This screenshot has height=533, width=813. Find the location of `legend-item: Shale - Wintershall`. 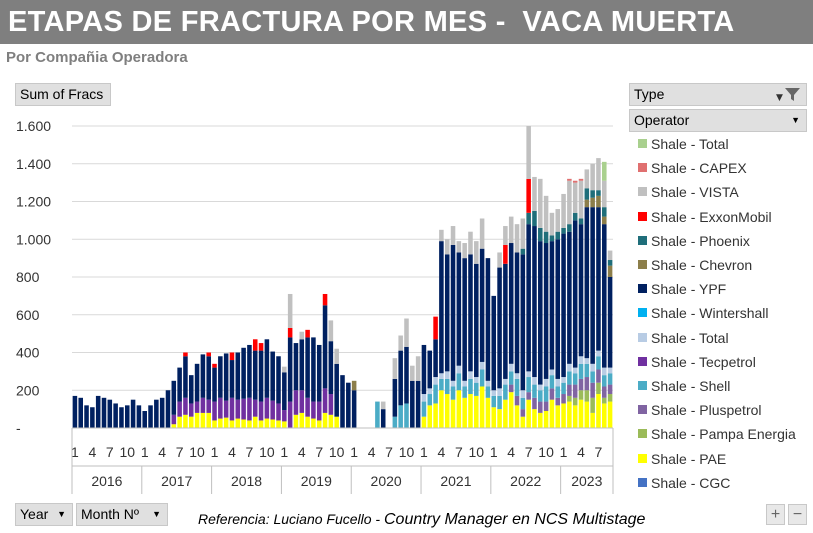

legend-item: Shale - Wintershall is located at coordinates (703, 313).